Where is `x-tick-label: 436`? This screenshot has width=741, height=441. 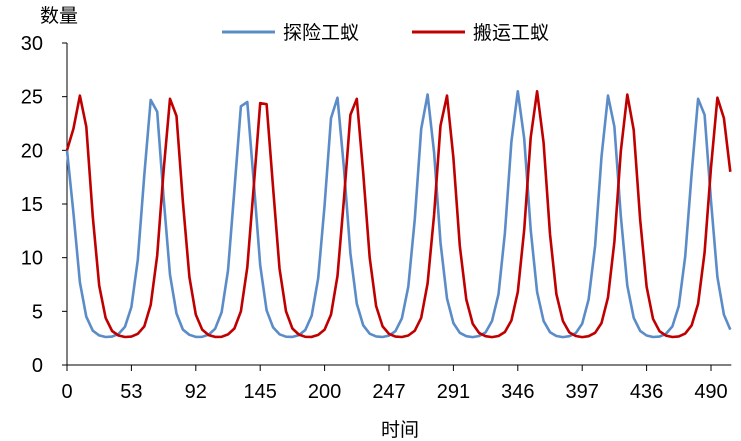 x-tick-label: 436 is located at coordinates (646, 392).